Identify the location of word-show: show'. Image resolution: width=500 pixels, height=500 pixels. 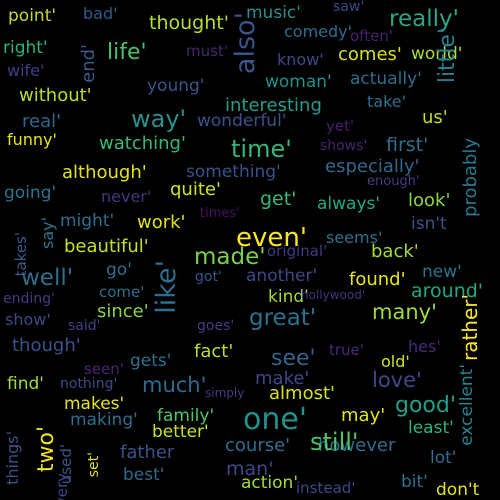
(28, 319).